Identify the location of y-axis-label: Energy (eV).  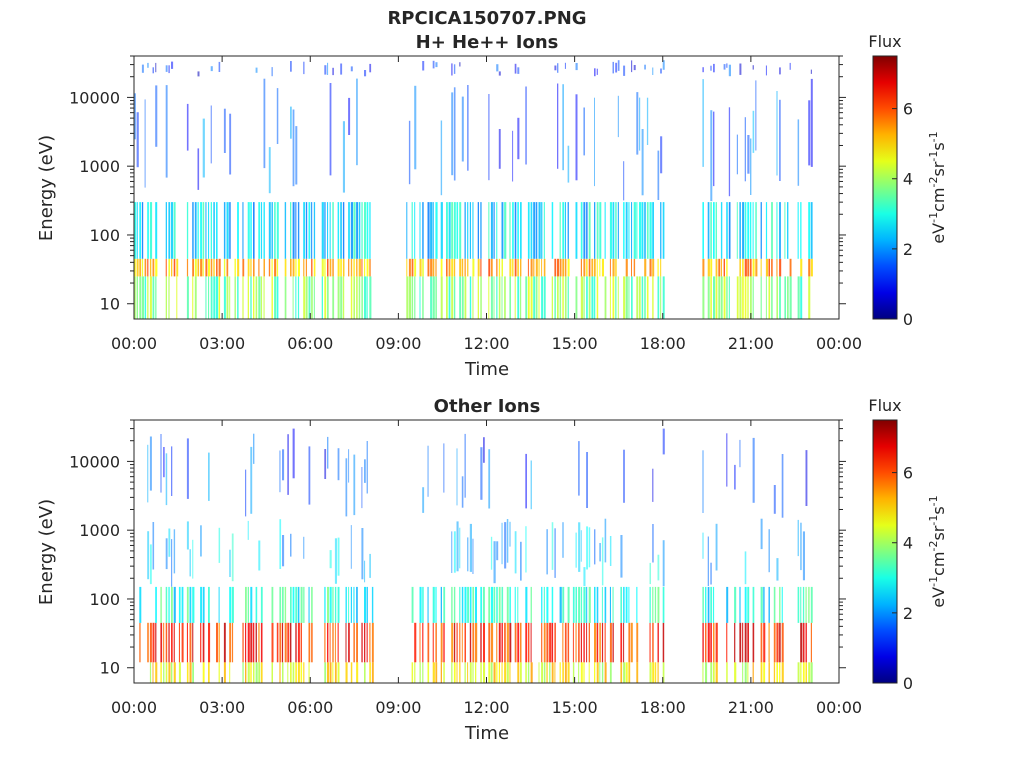
(46, 188).